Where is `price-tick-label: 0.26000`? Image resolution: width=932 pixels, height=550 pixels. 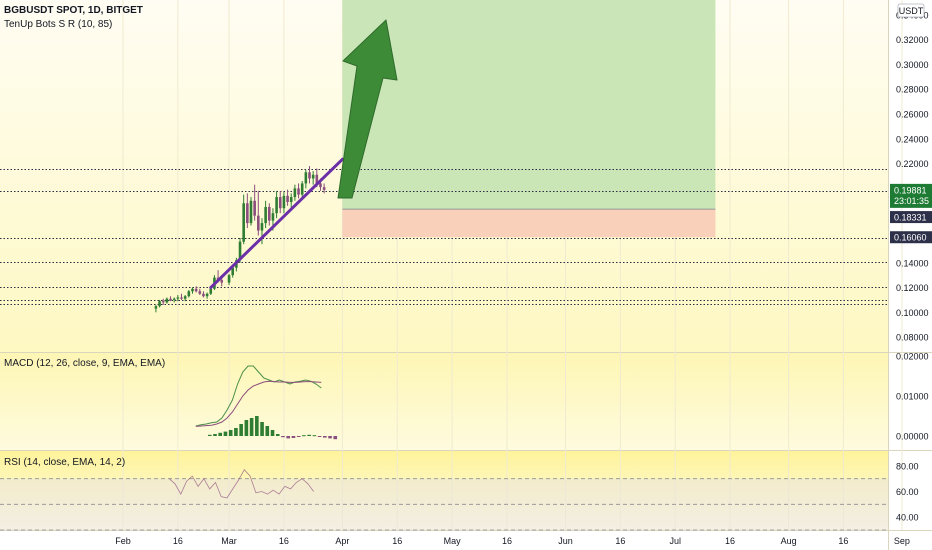
price-tick-label: 0.26000 is located at coordinates (912, 115).